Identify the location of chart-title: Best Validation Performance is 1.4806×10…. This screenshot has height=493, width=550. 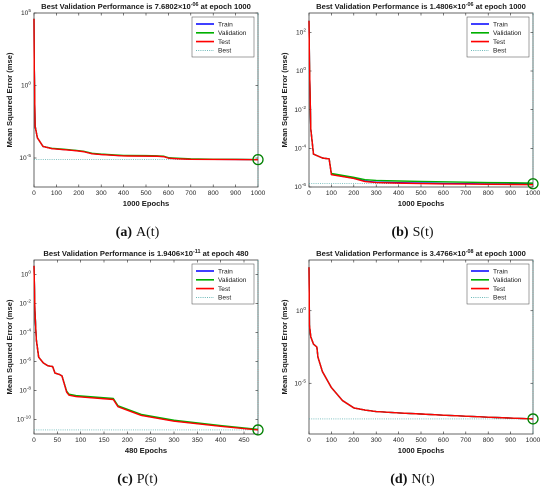
(421, 6).